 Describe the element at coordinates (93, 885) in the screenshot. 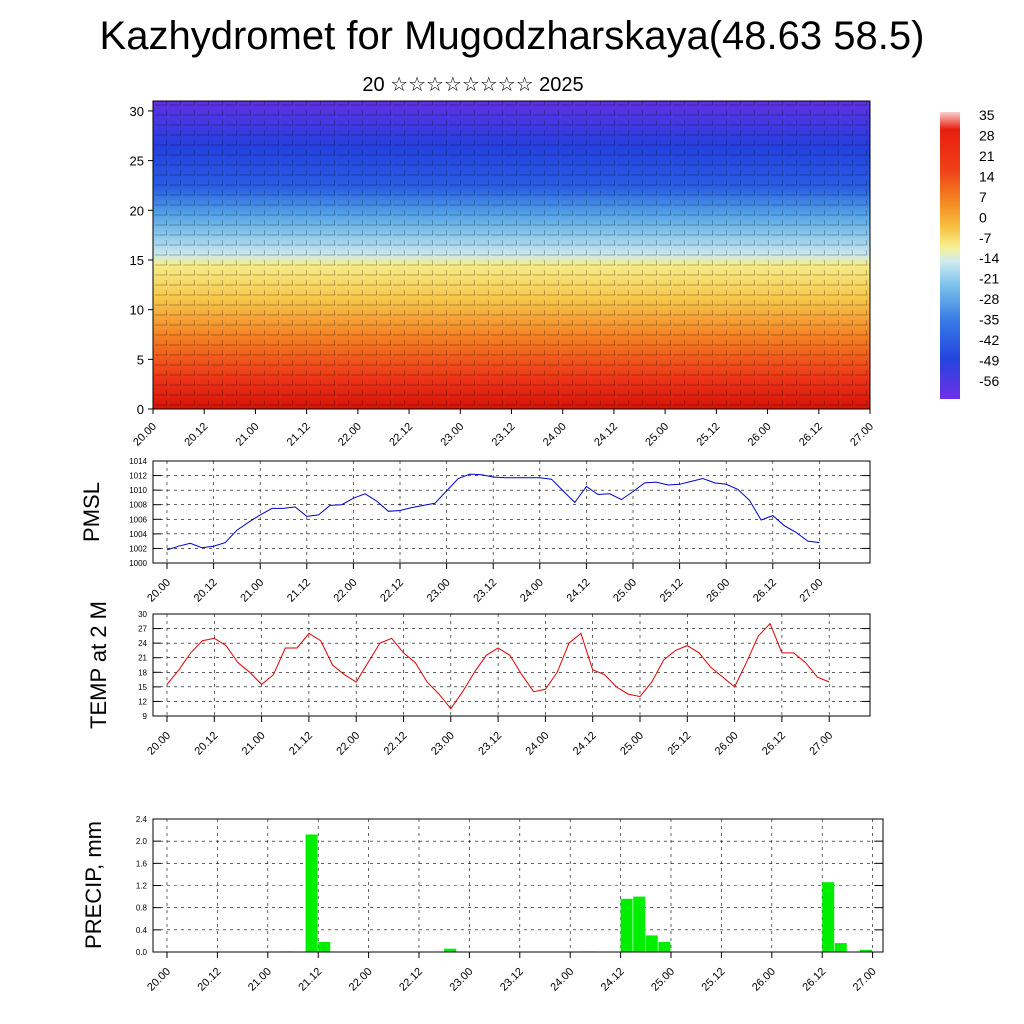

I see `precip-ylabel: PRECIP, mm` at that location.